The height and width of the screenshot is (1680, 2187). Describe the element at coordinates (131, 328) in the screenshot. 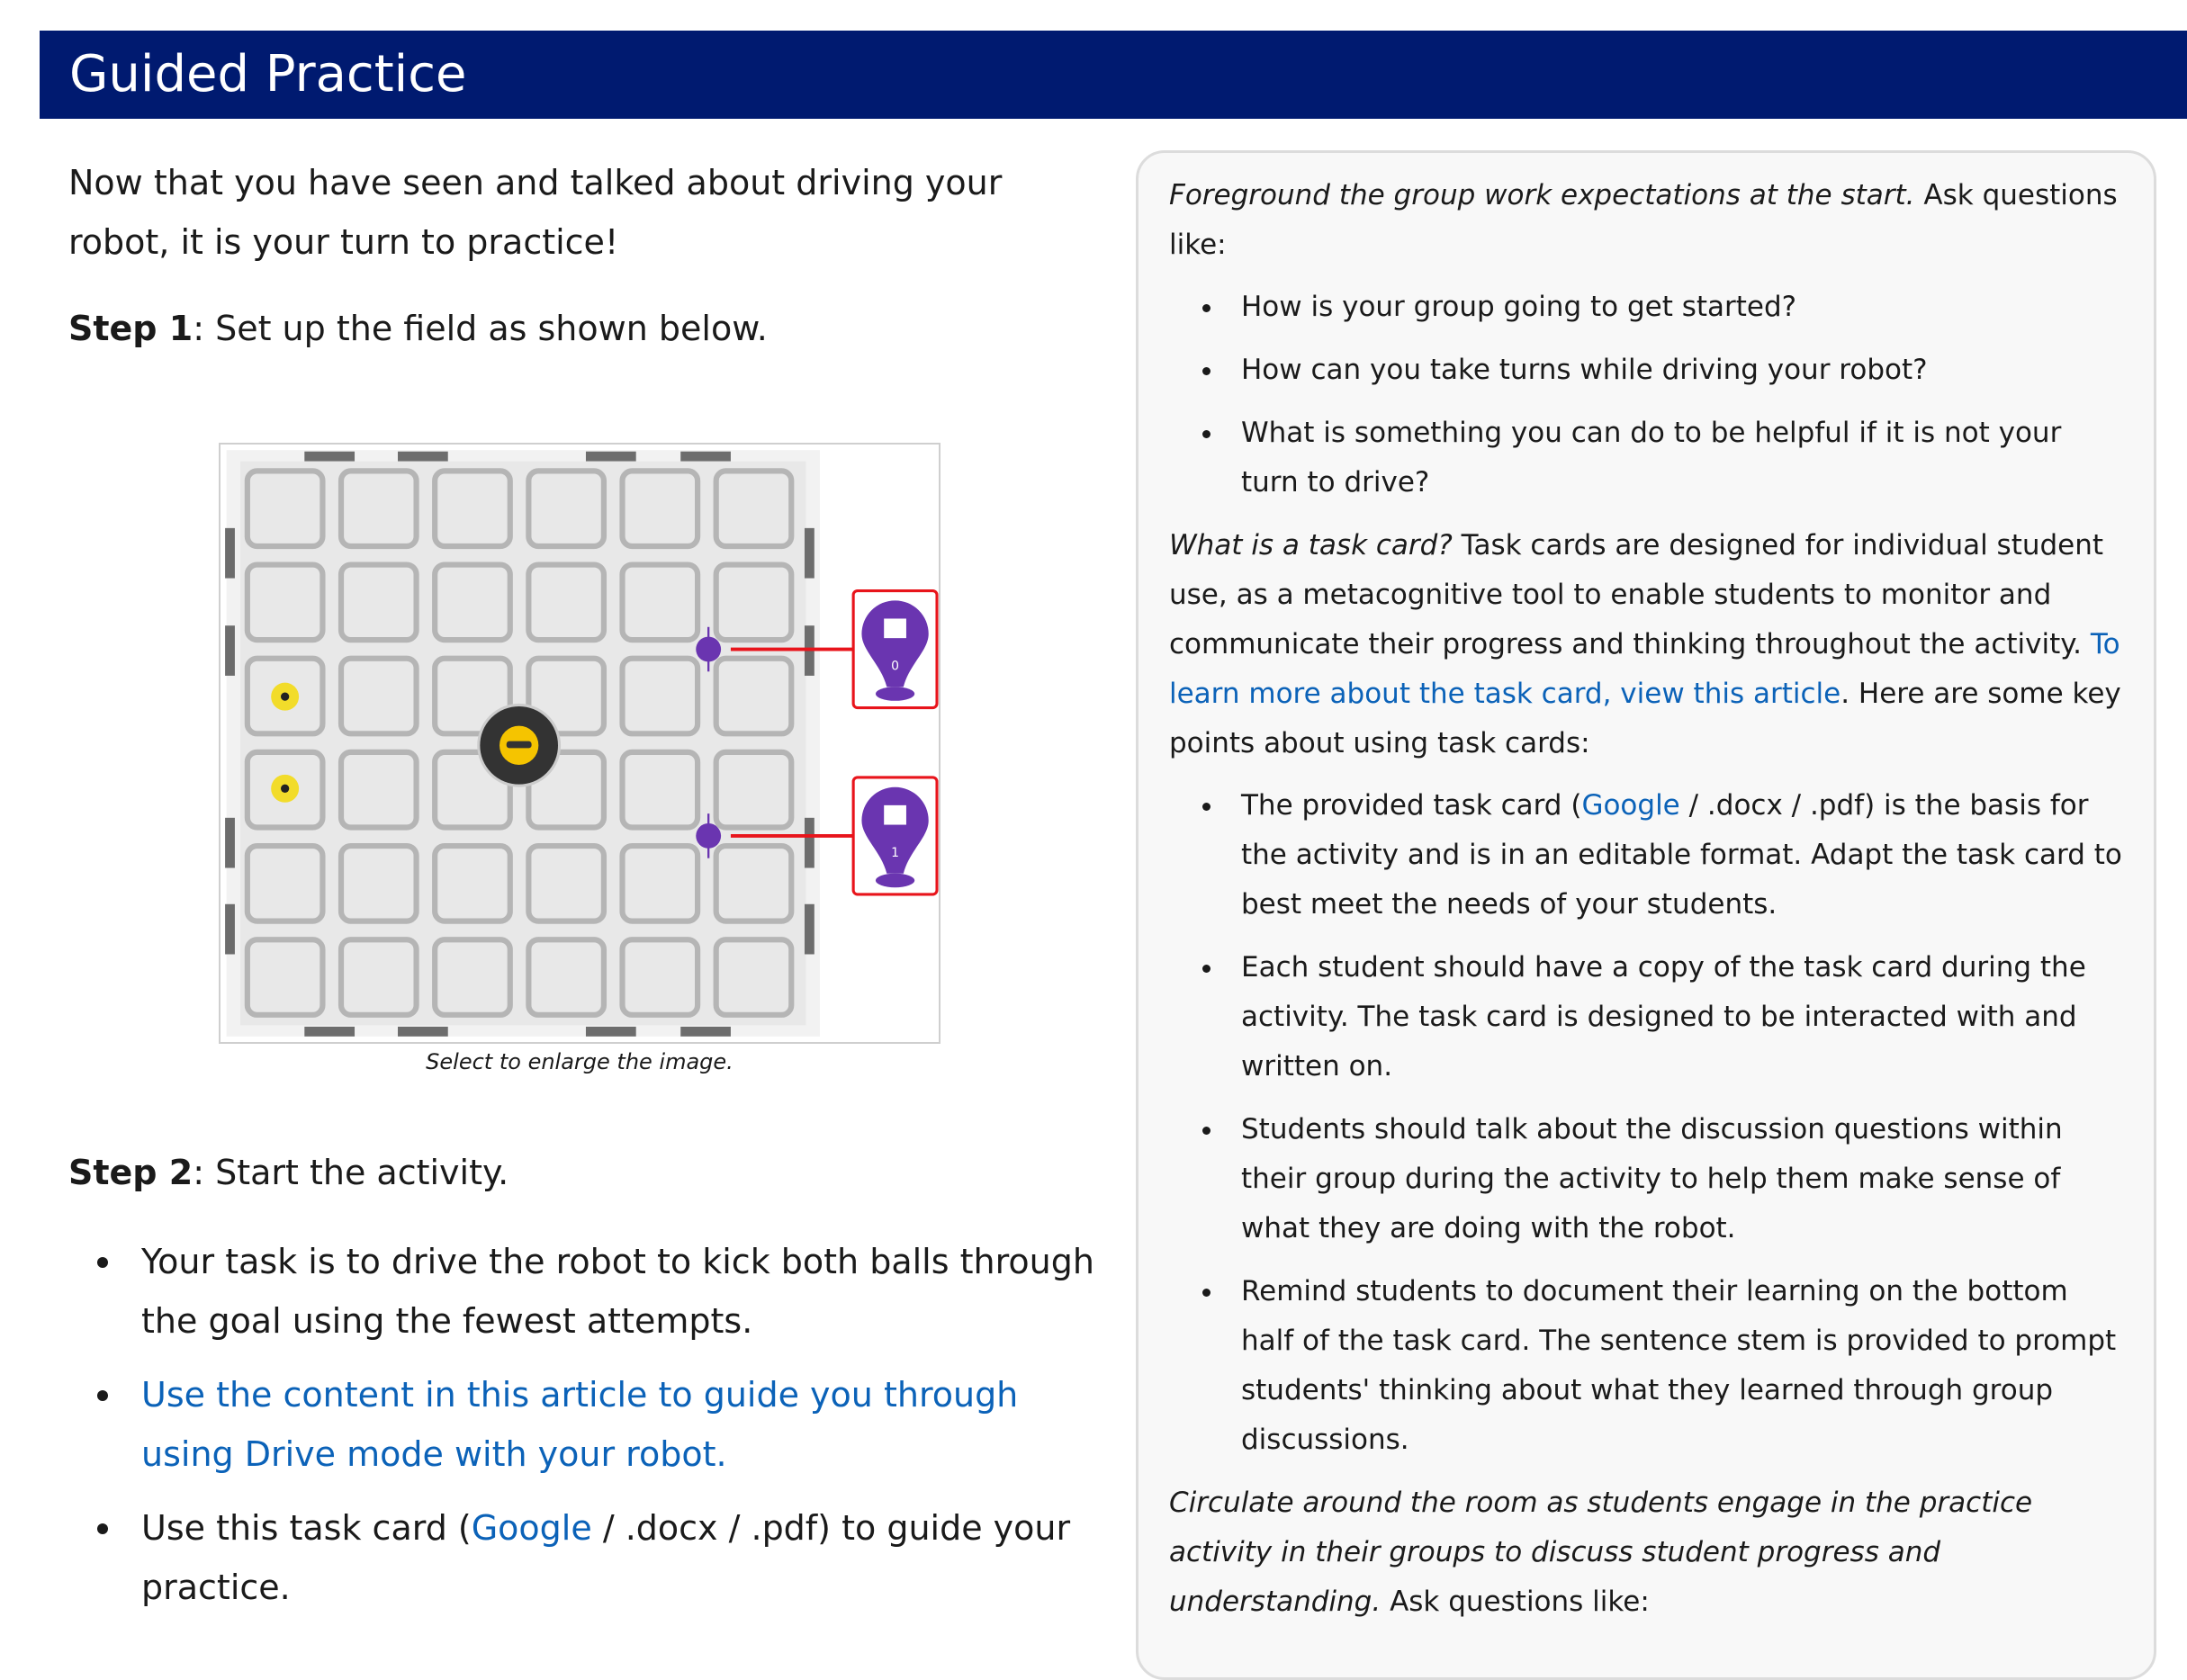

I see `step-1-label: Step 1` at that location.